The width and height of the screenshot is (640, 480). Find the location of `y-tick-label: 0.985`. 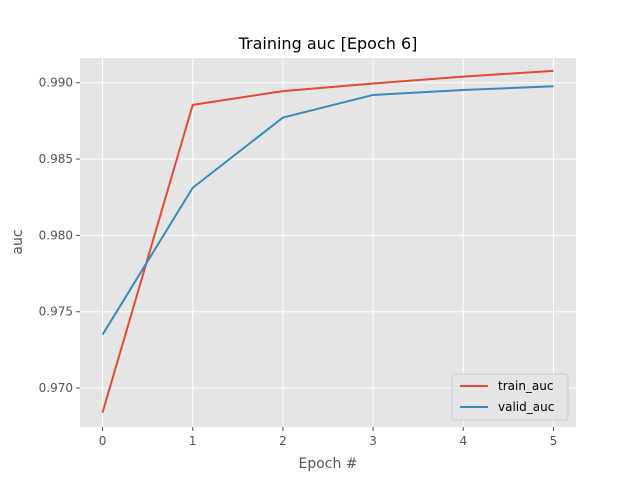

y-tick-label: 0.985 is located at coordinates (56, 159).